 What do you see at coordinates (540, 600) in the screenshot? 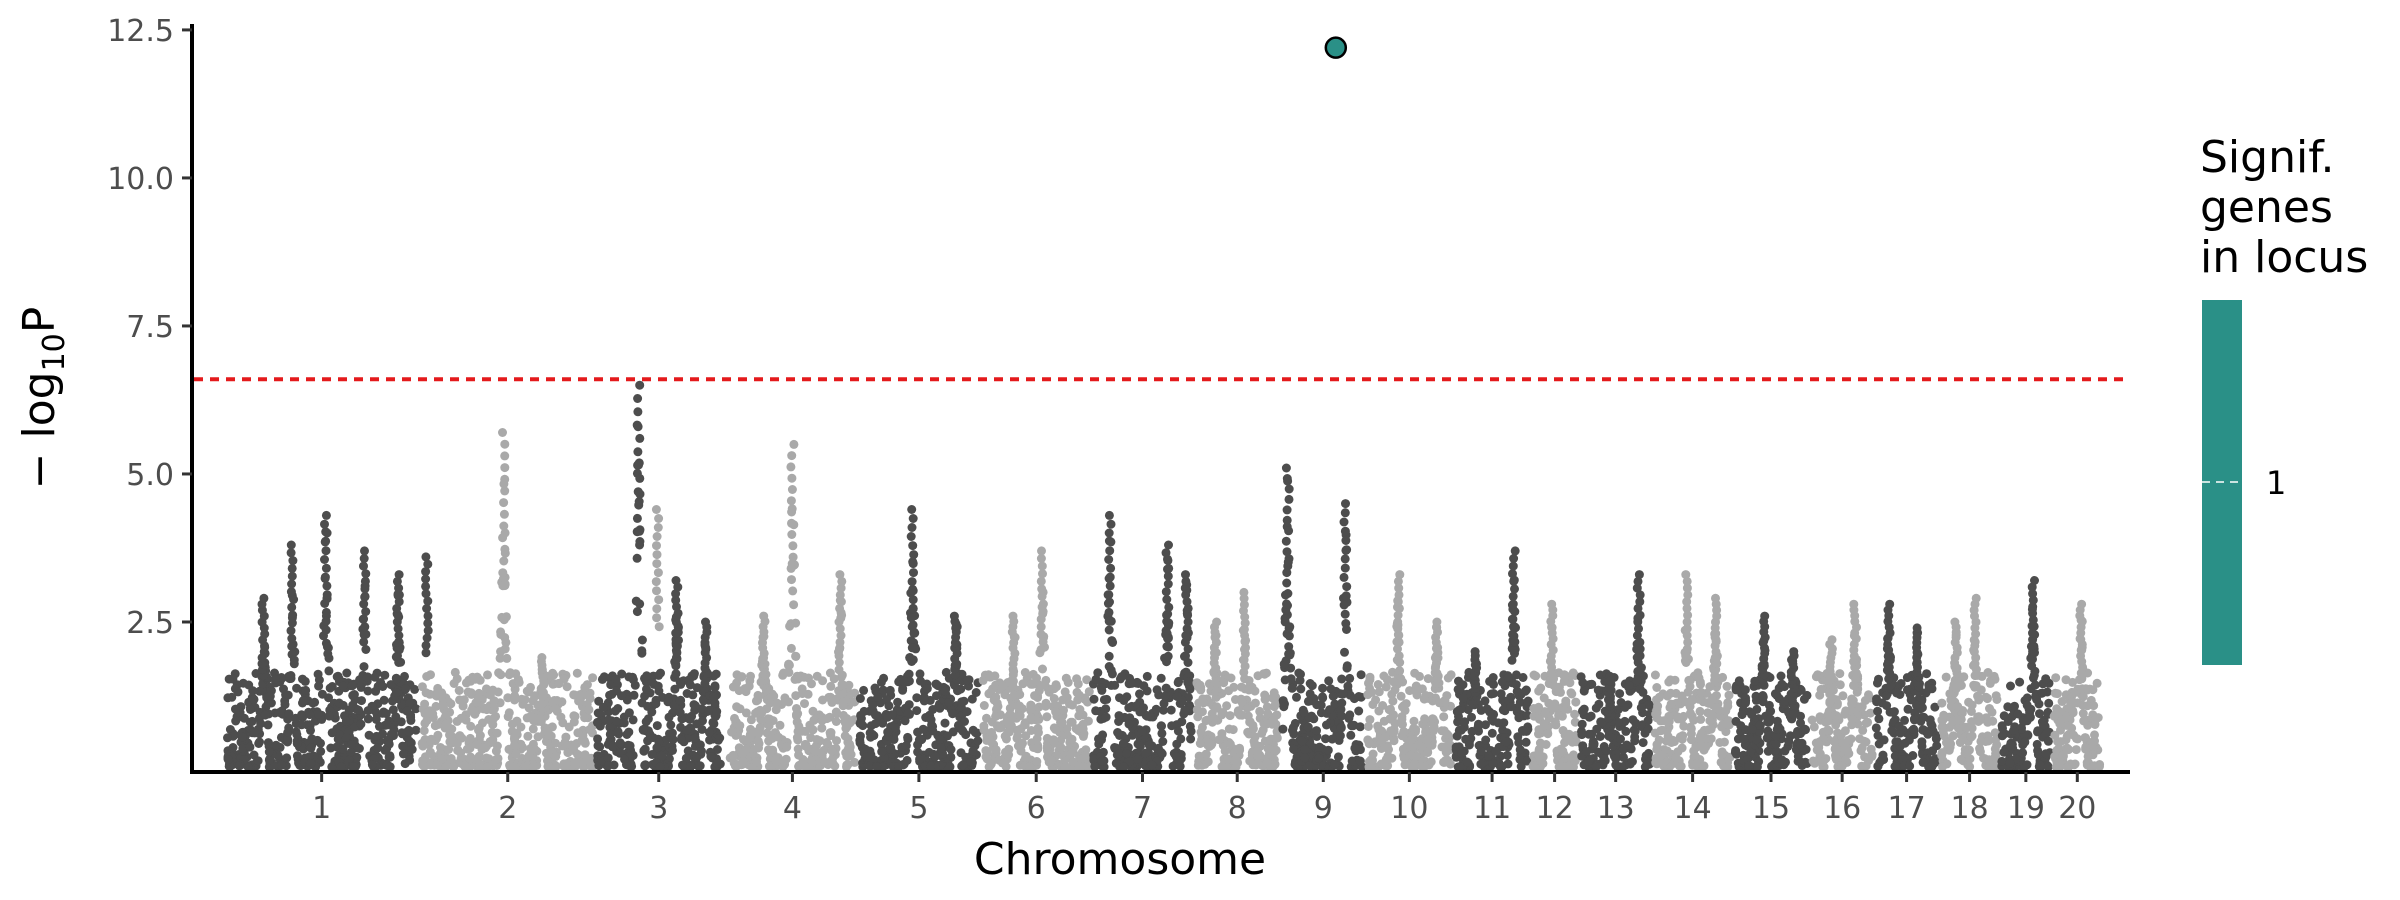
I see `chromosome-2-points` at bounding box center [540, 600].